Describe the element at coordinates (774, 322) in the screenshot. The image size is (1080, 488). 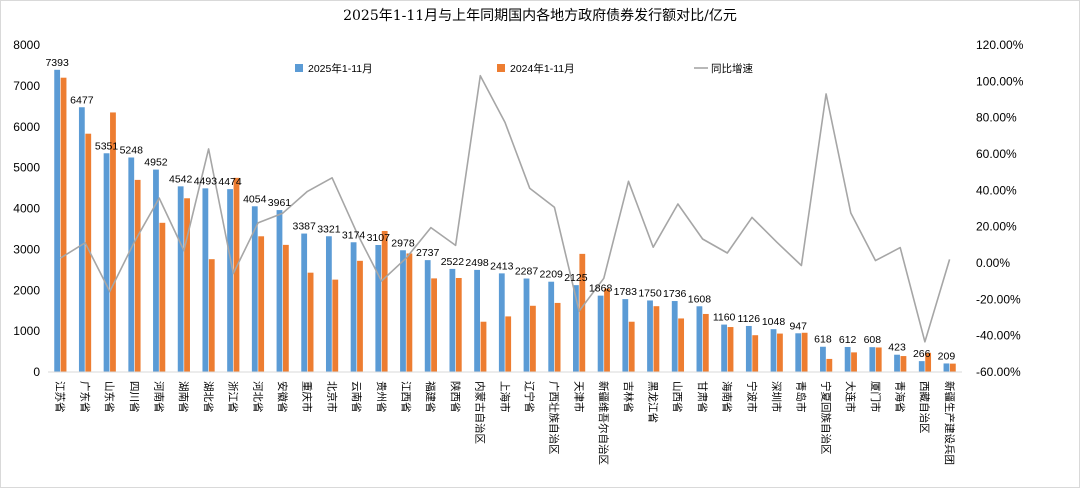
I see `data-label: 1048` at that location.